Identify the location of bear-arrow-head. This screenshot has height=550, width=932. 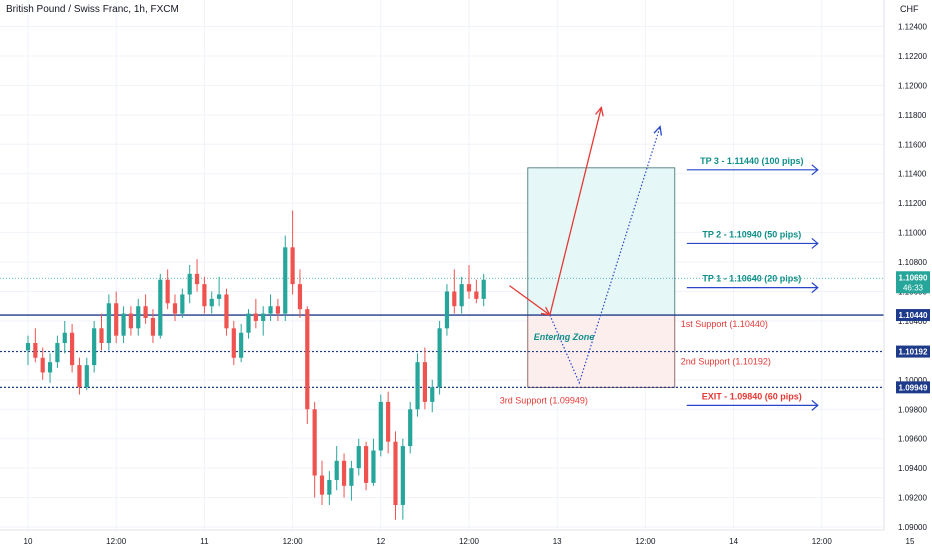
(658, 130).